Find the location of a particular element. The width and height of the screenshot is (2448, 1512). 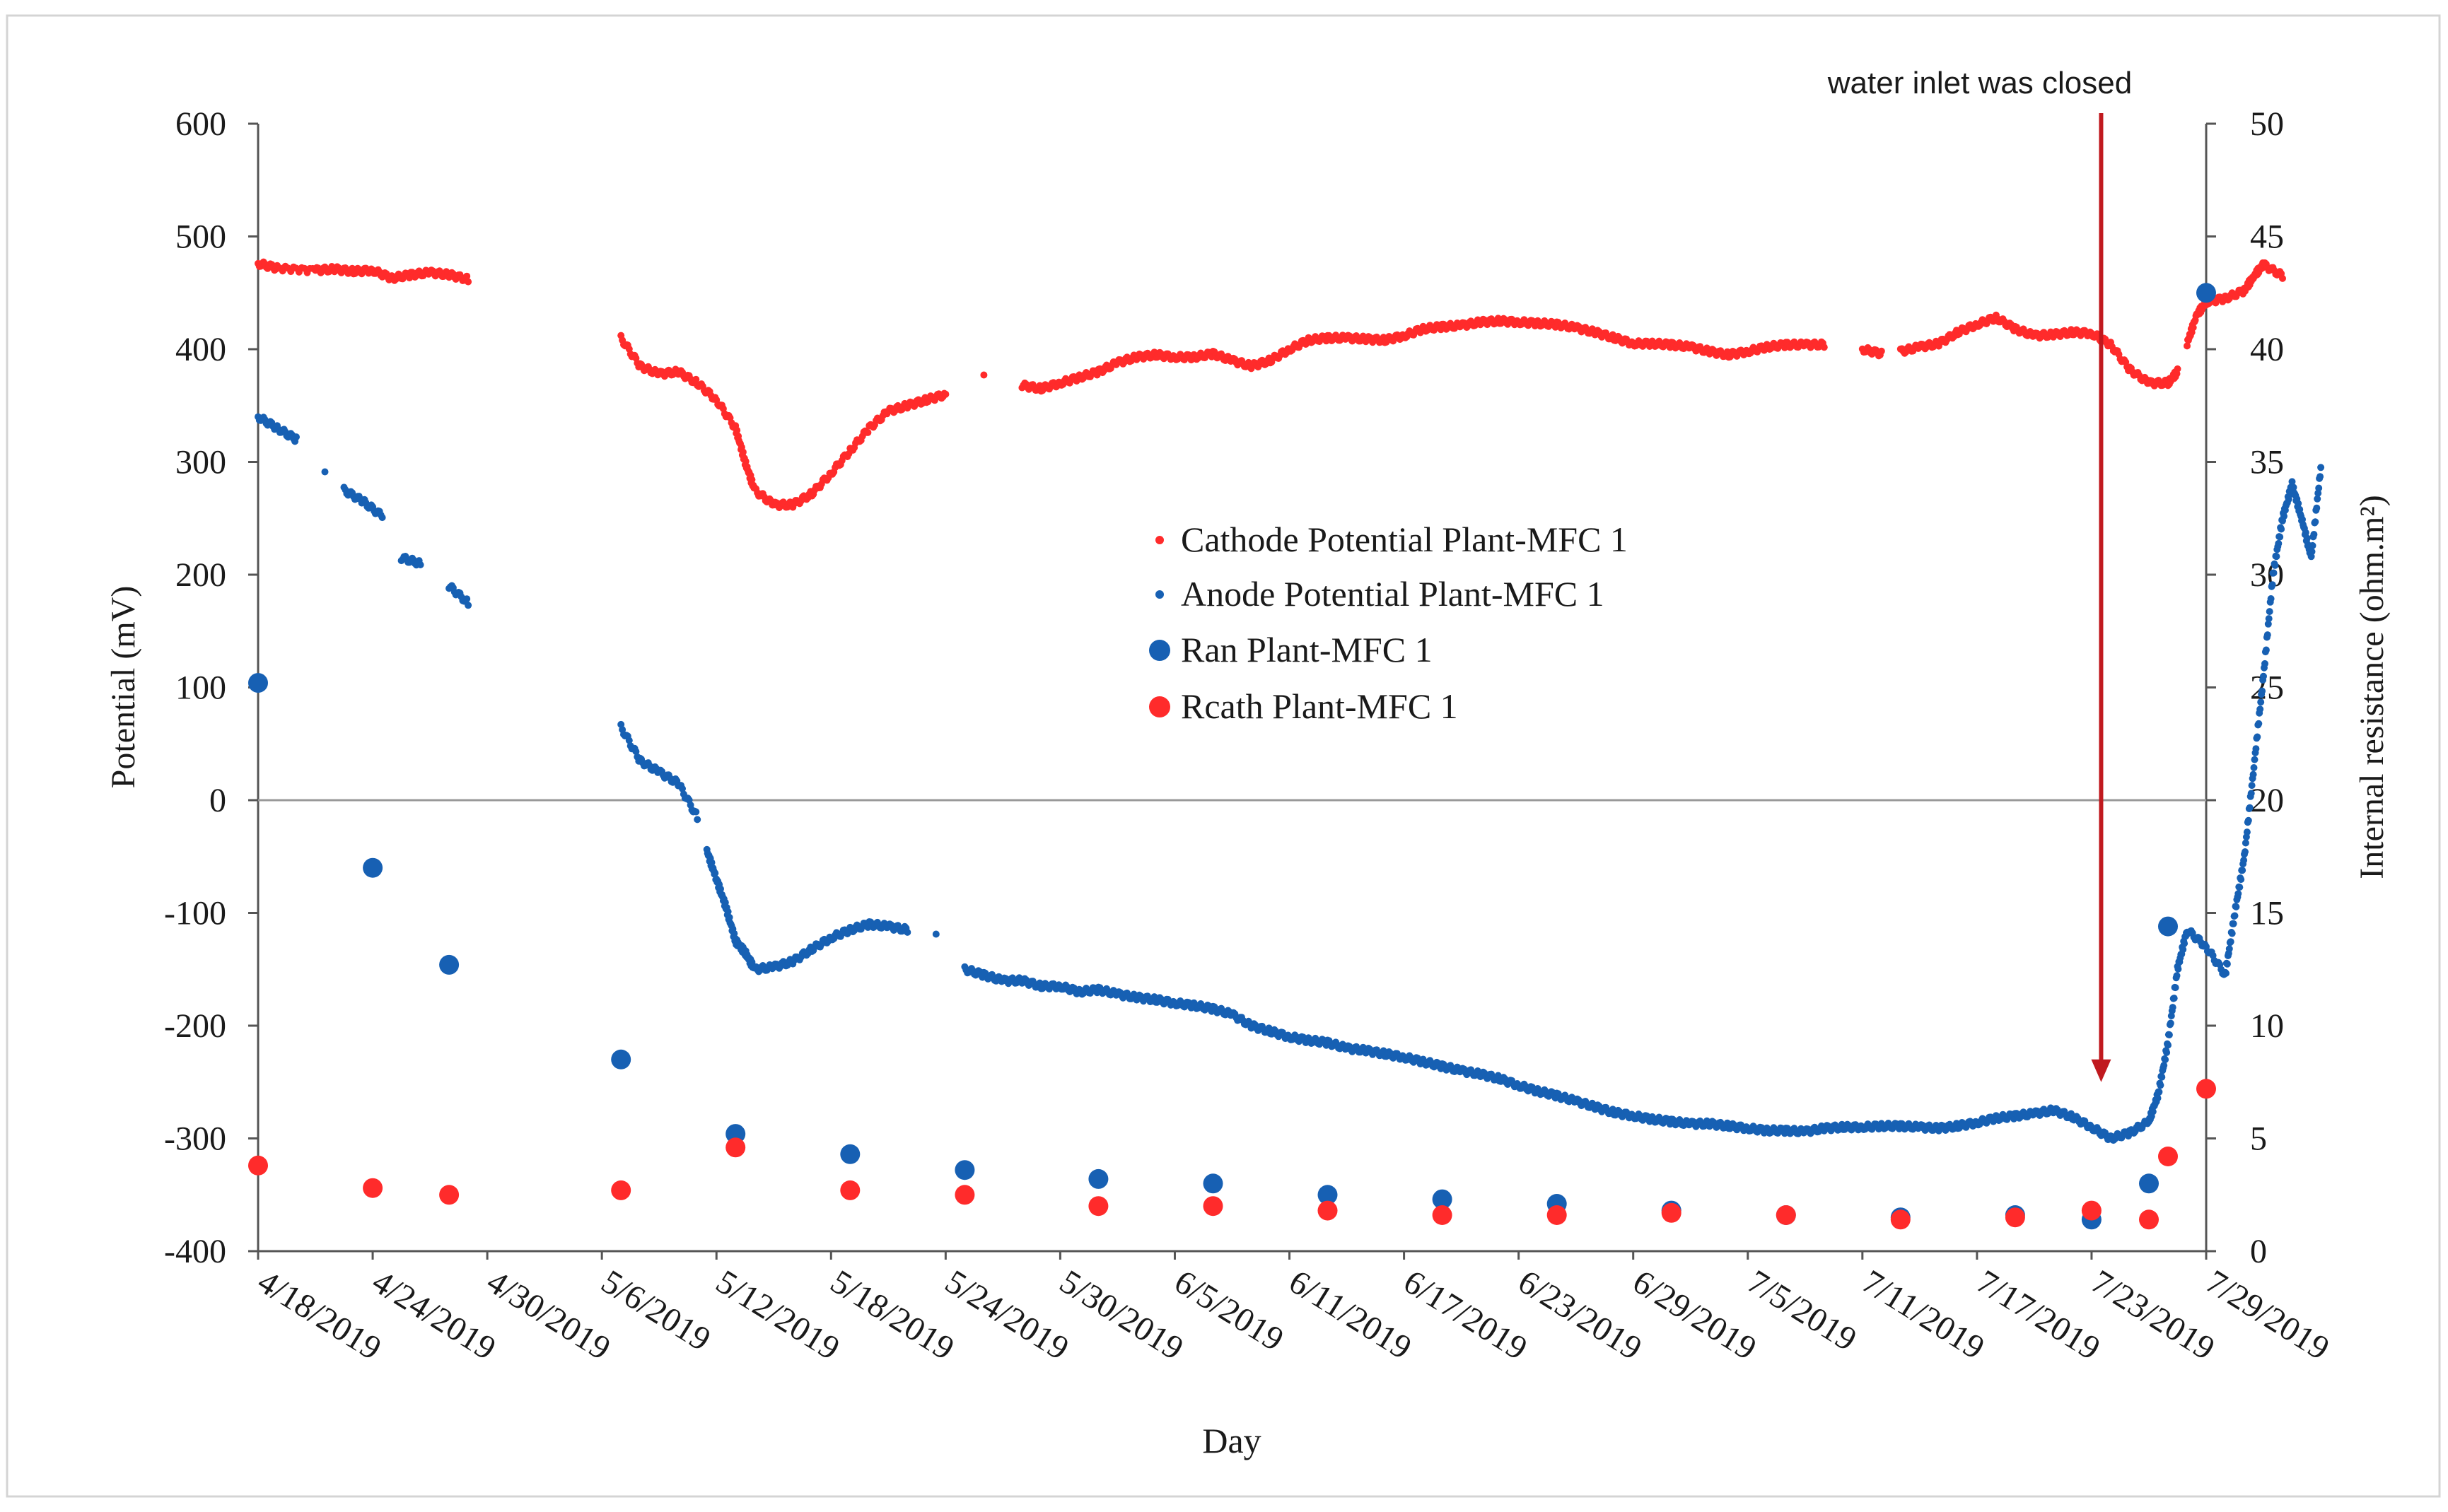

legend-label-rcath: Rcath Plant-MFC 1 is located at coordinates (1319, 706).